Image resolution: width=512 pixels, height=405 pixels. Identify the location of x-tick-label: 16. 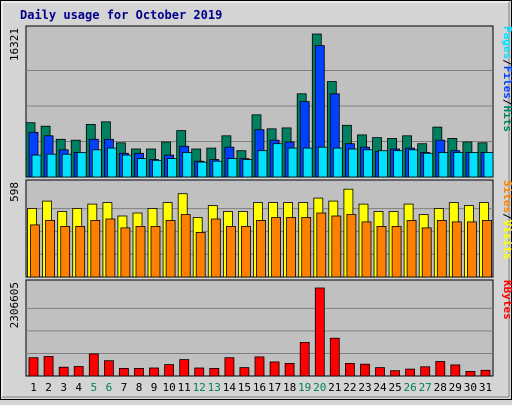
(259, 387).